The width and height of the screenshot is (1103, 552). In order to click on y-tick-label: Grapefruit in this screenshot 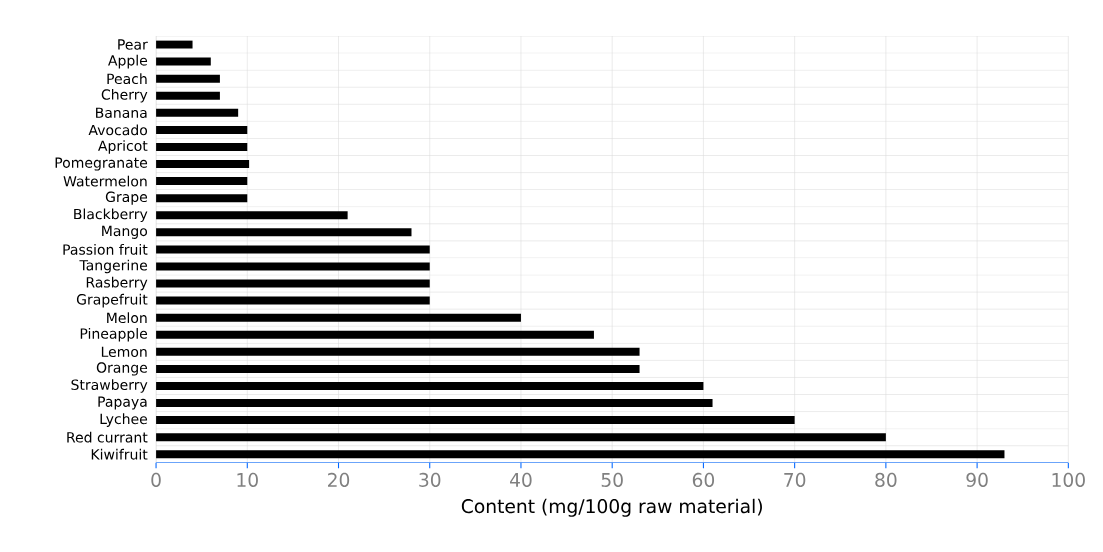, I will do `click(112, 300)`.